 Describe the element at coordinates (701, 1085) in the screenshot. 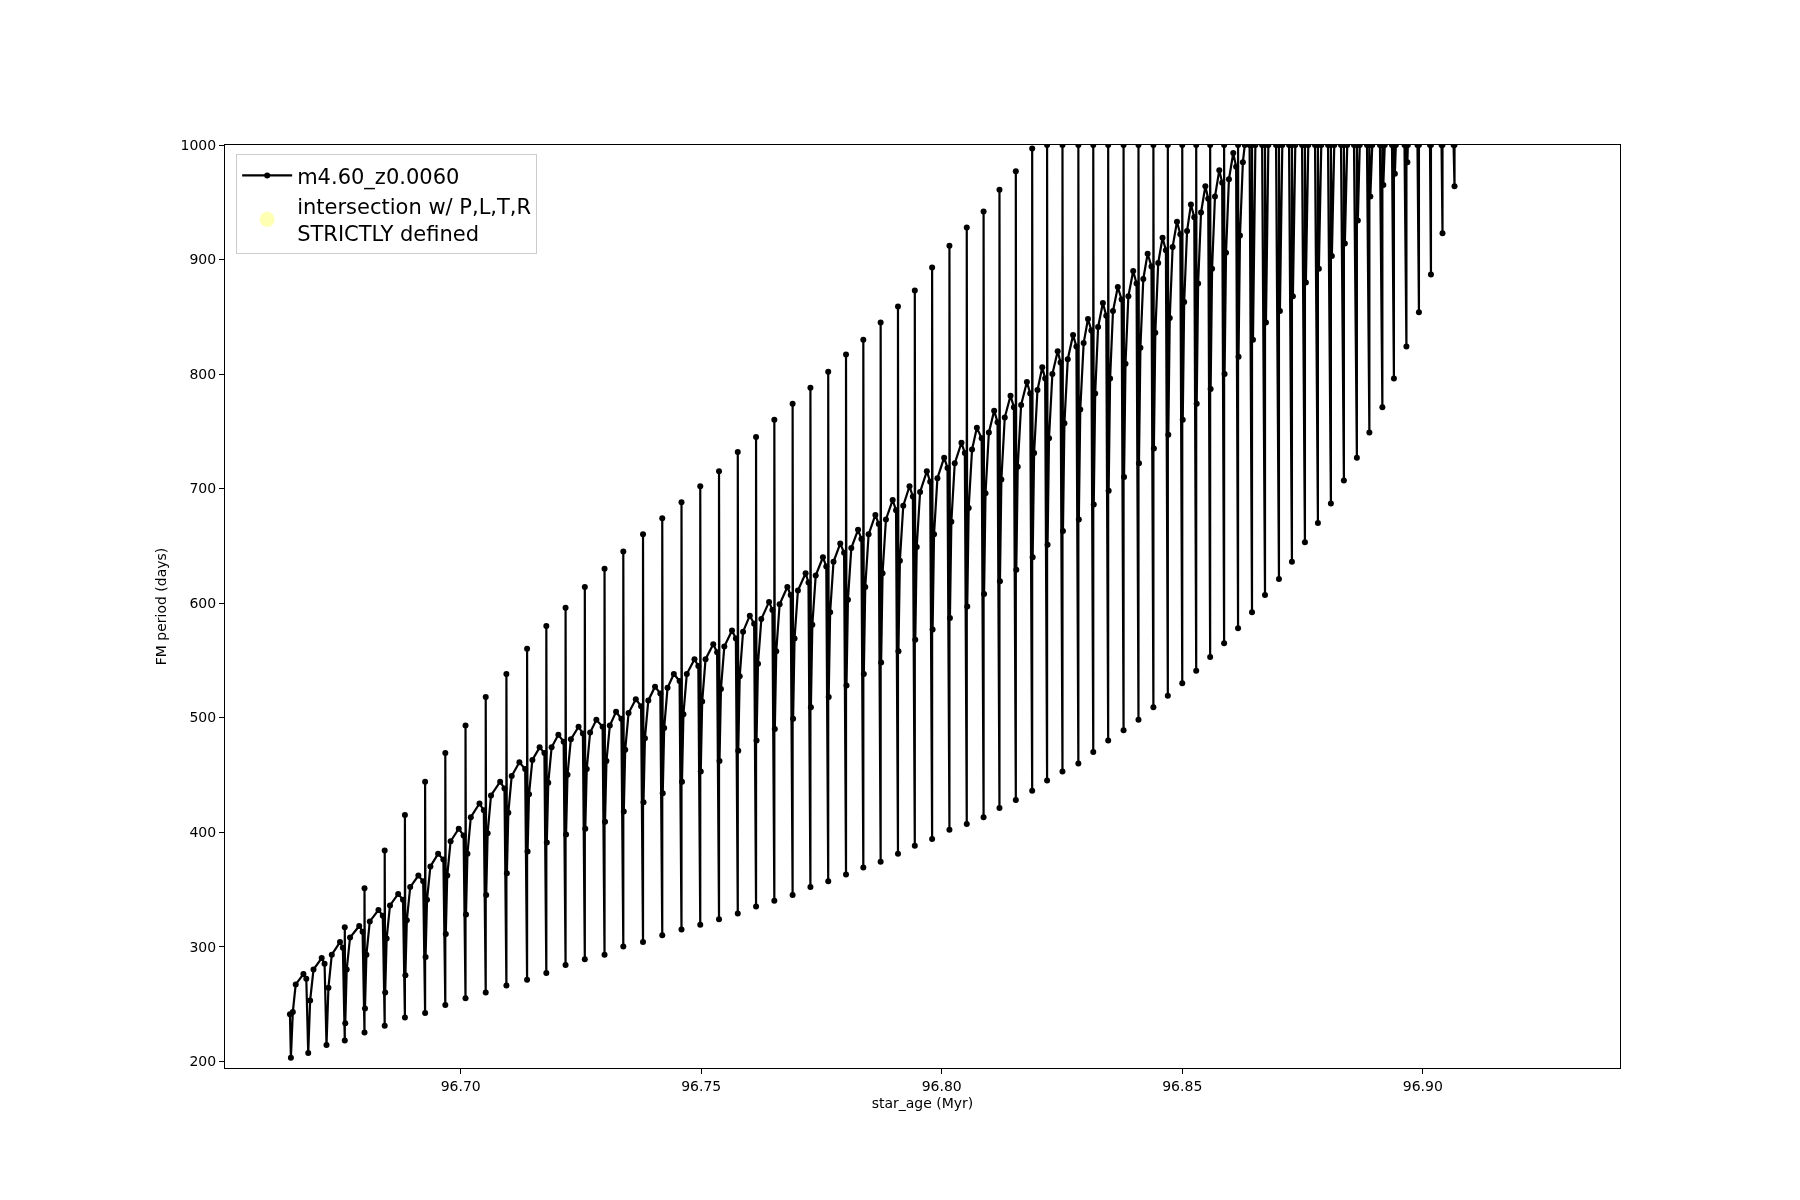

I see `x-tick-label: 96.75` at that location.